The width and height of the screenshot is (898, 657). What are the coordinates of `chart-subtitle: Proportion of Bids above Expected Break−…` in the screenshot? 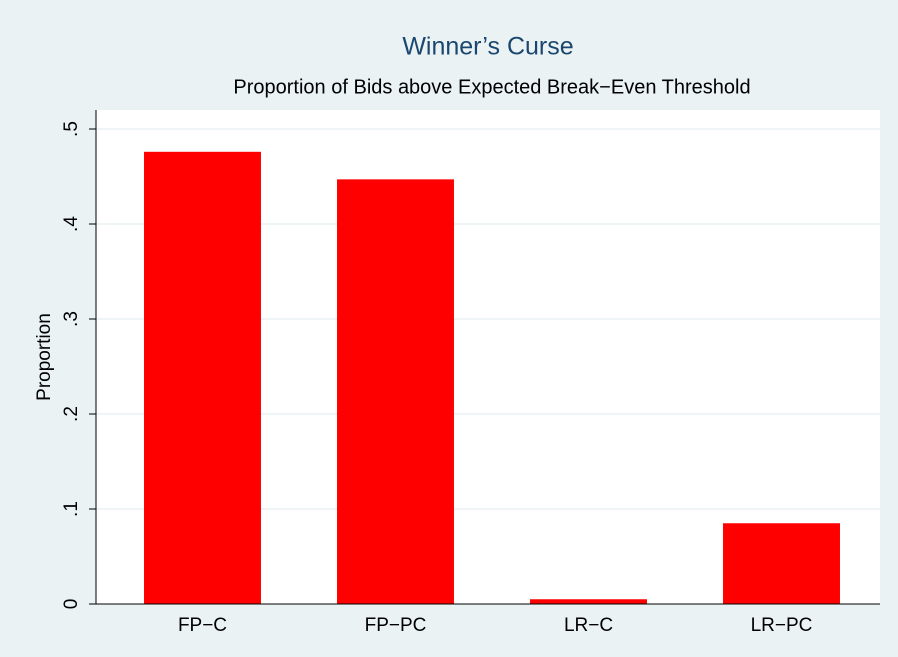 It's located at (491, 87).